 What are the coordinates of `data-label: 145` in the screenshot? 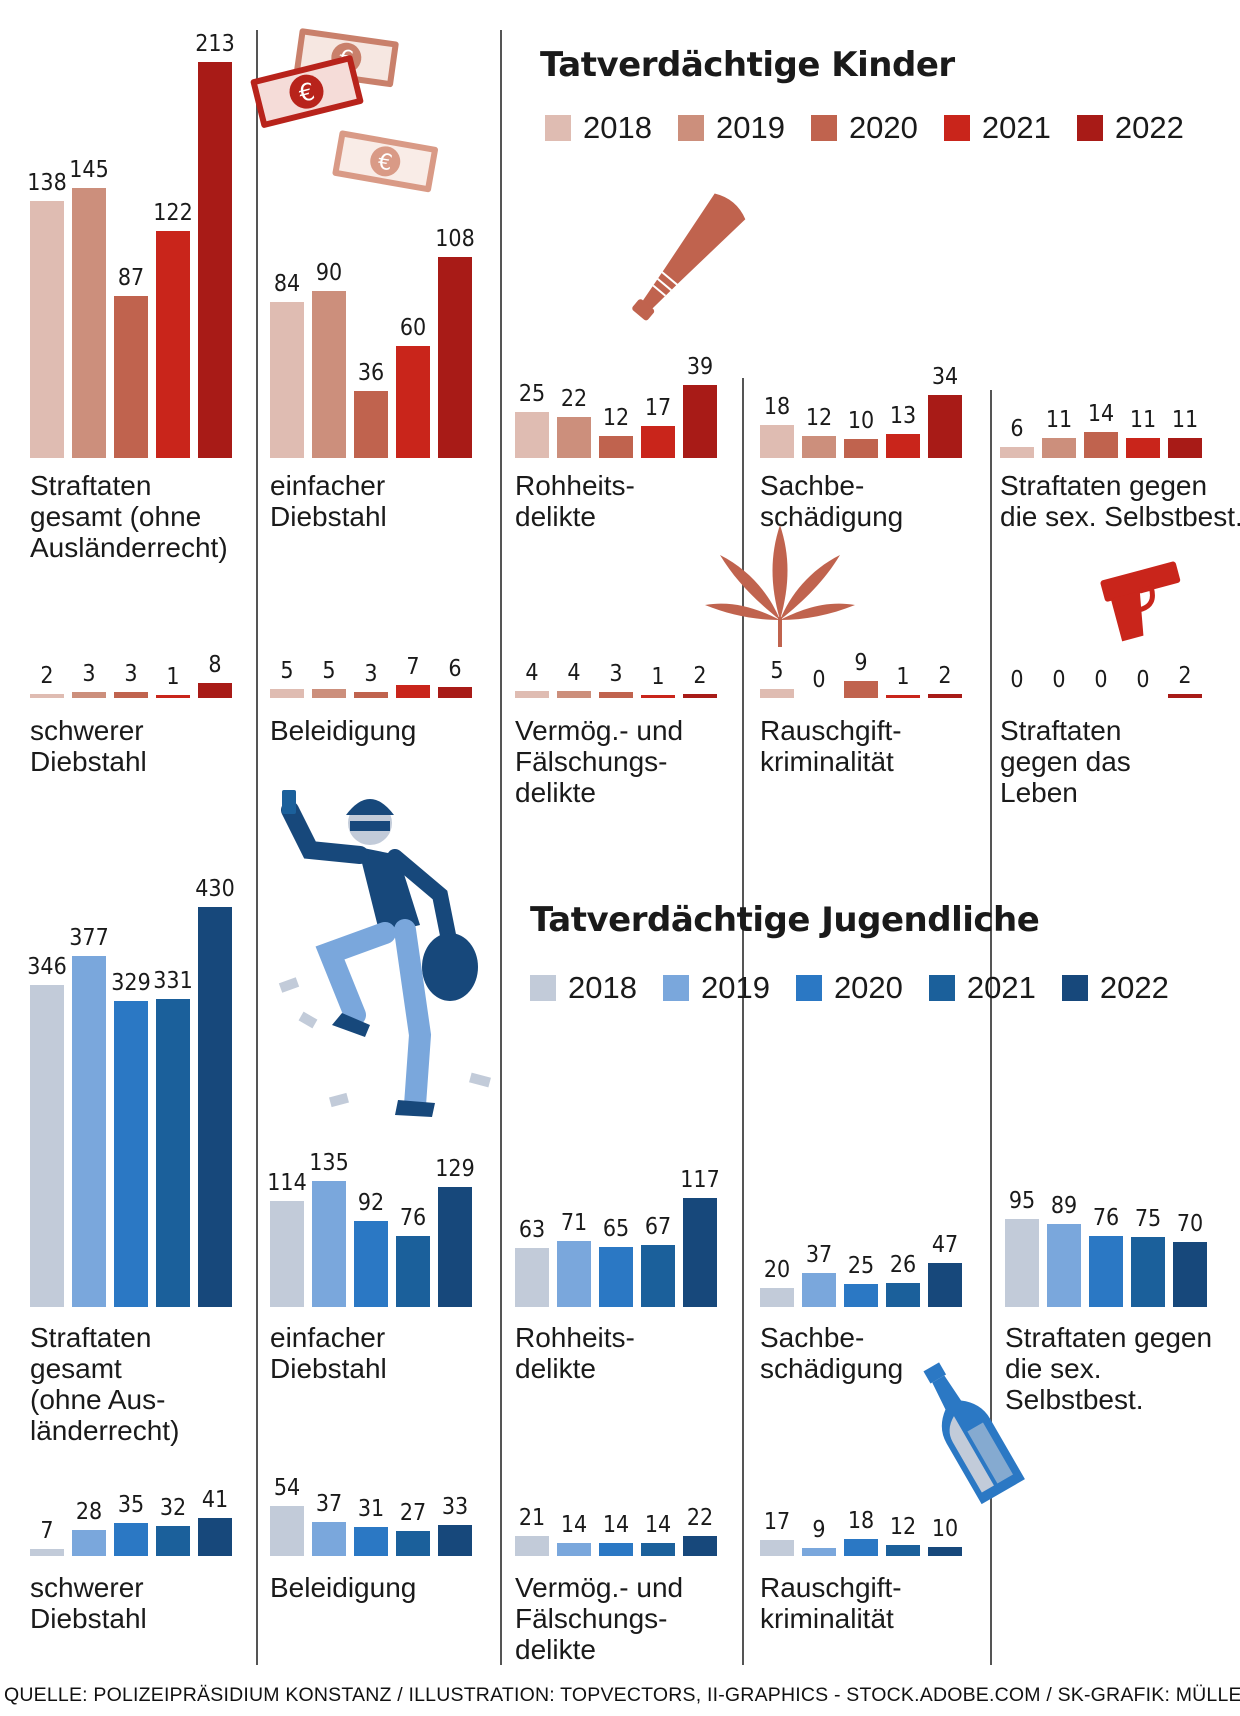 It's located at (89, 170).